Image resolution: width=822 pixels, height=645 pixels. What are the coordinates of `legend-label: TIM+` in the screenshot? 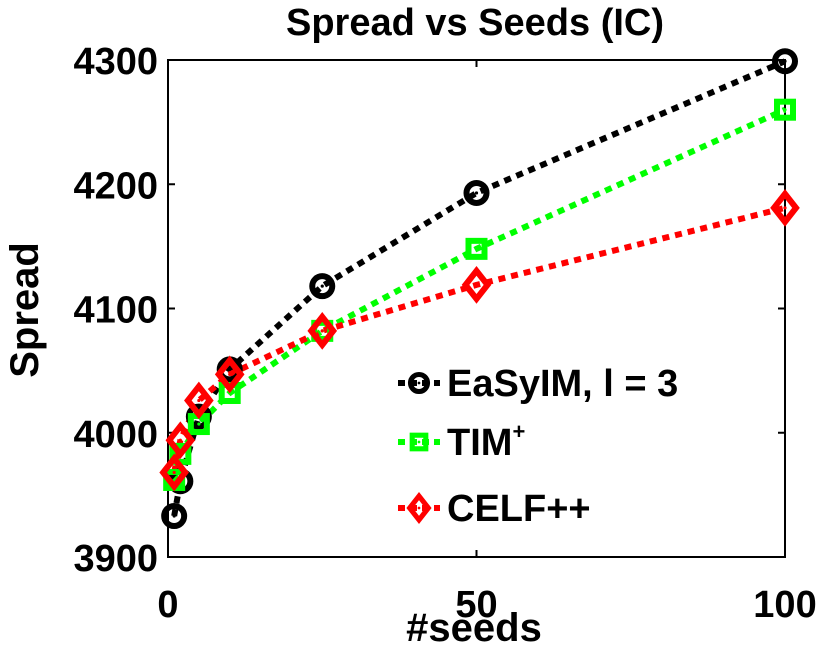 It's located at (486, 441).